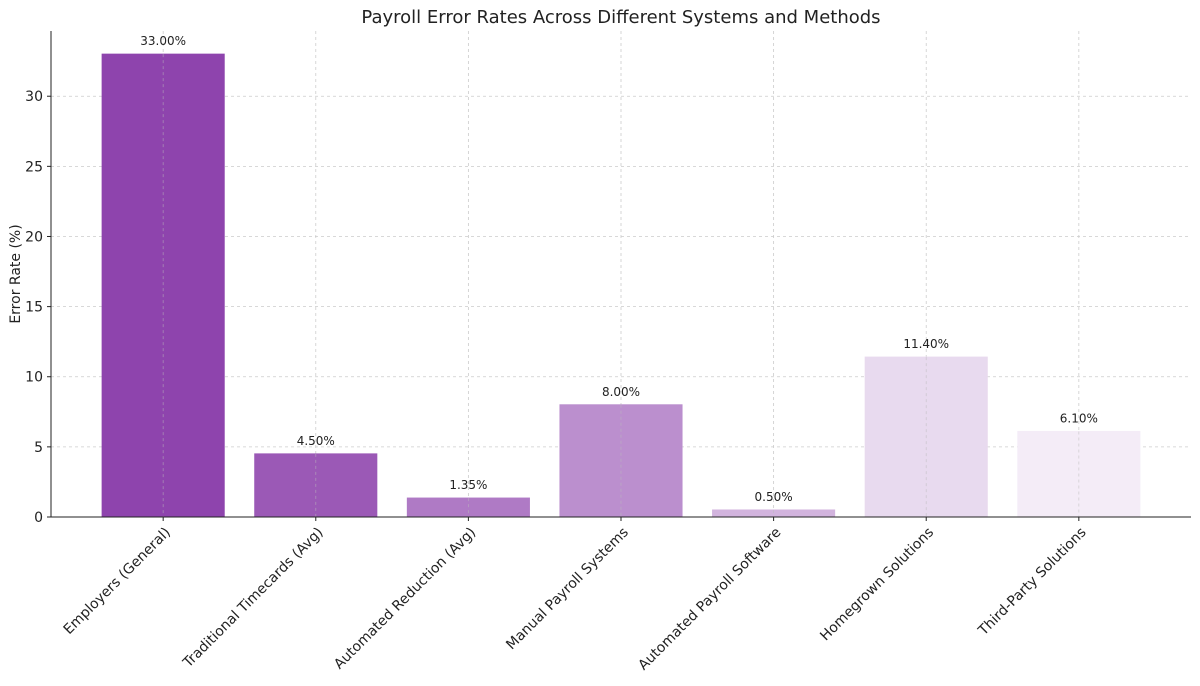 The image size is (1200, 686). Describe the element at coordinates (567, 589) in the screenshot. I see `x-tick-label: Manual Payroll Systems` at that location.